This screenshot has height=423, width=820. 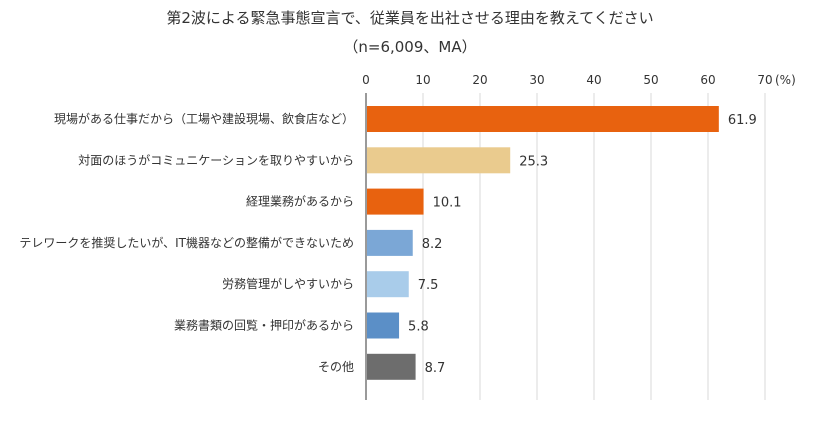 What do you see at coordinates (288, 283) in the screenshot?
I see `category-label: 労務管理がしやすいから` at bounding box center [288, 283].